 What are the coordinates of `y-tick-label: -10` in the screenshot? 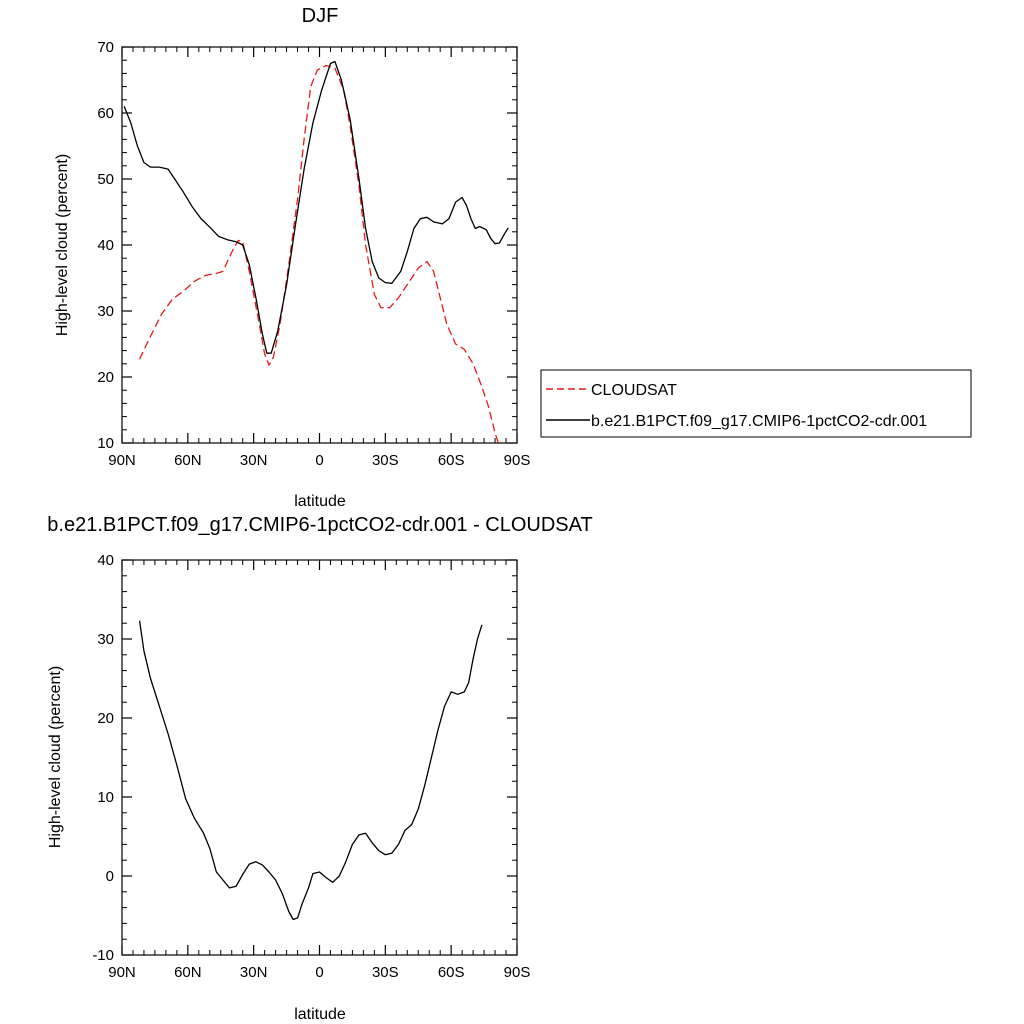 It's located at (103, 955).